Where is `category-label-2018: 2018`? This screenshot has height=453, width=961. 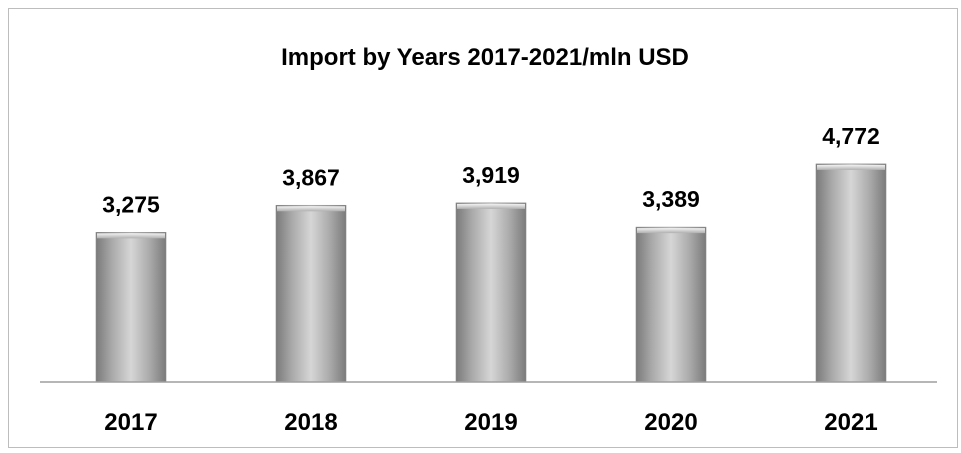
category-label-2018: 2018 is located at coordinates (310, 422).